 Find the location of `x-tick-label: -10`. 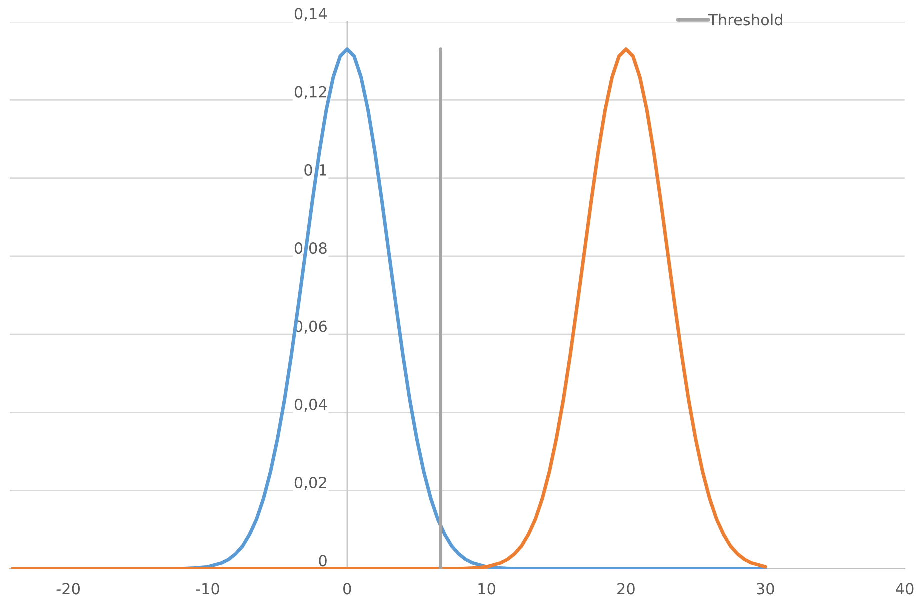

x-tick-label: -10 is located at coordinates (208, 589).